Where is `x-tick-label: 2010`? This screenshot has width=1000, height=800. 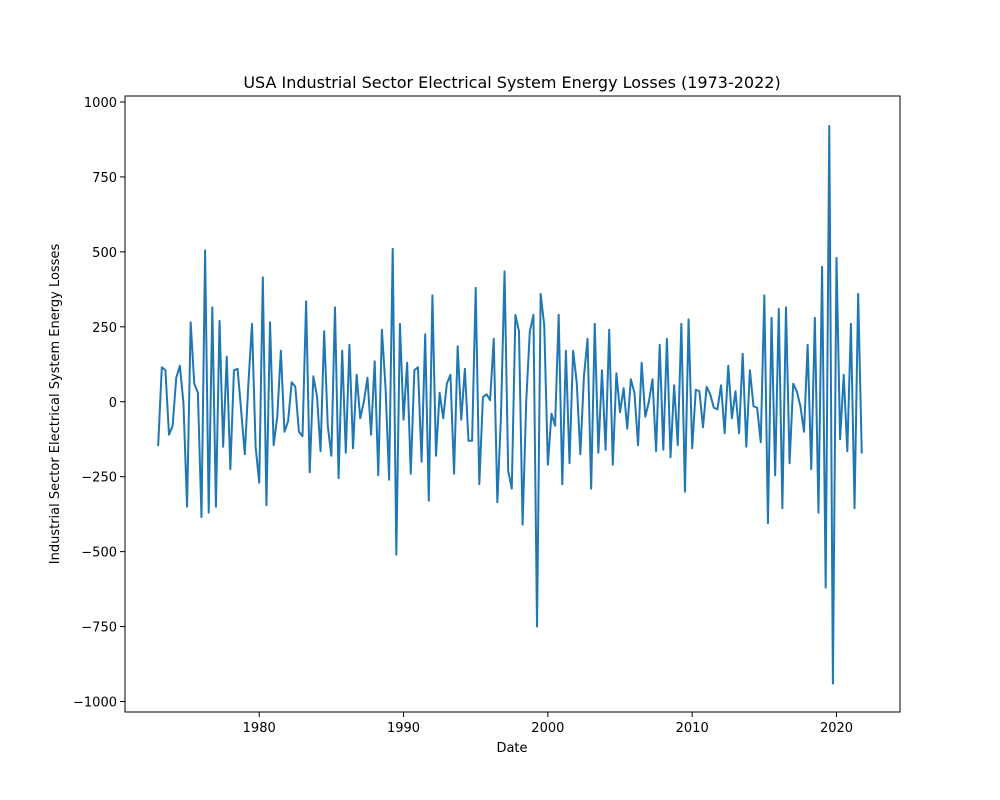
x-tick-label: 2010 is located at coordinates (692, 728).